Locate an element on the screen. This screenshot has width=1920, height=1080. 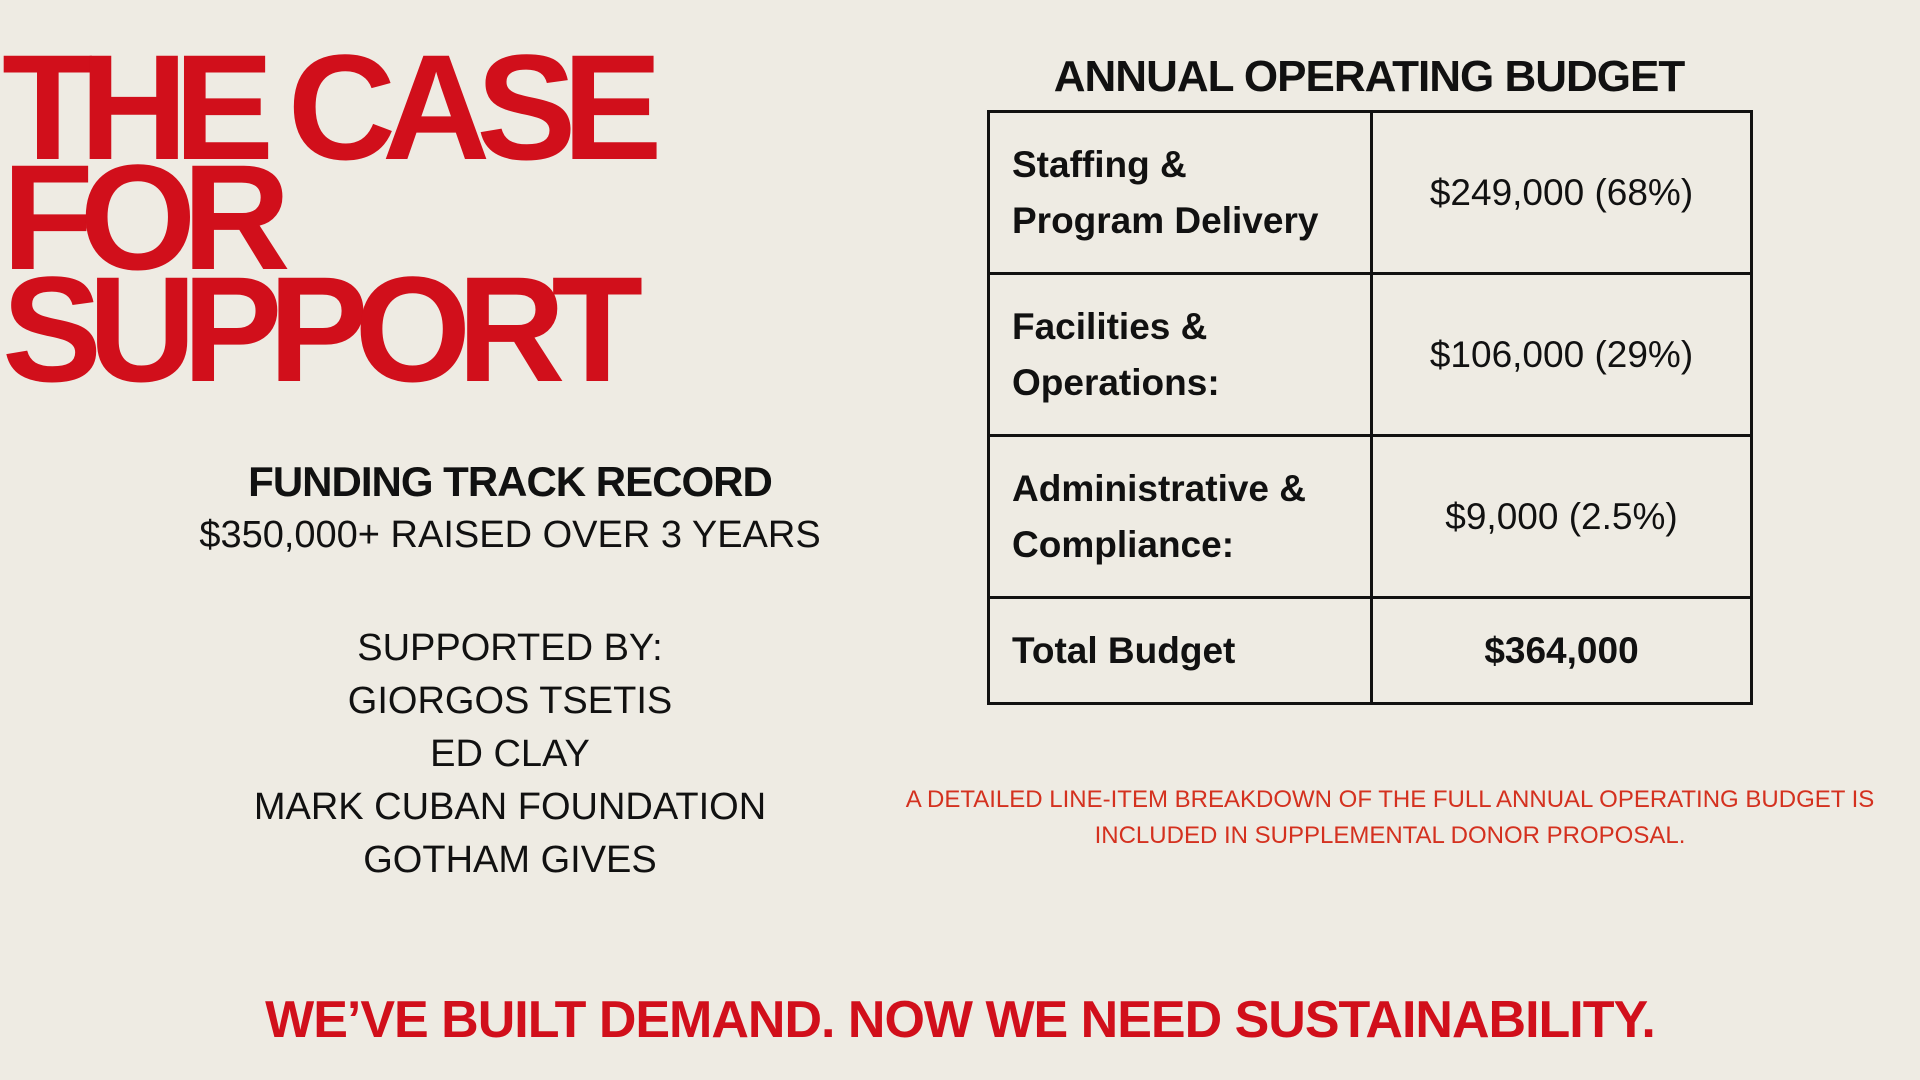
budget-value: $364,000 is located at coordinates (1561, 650).